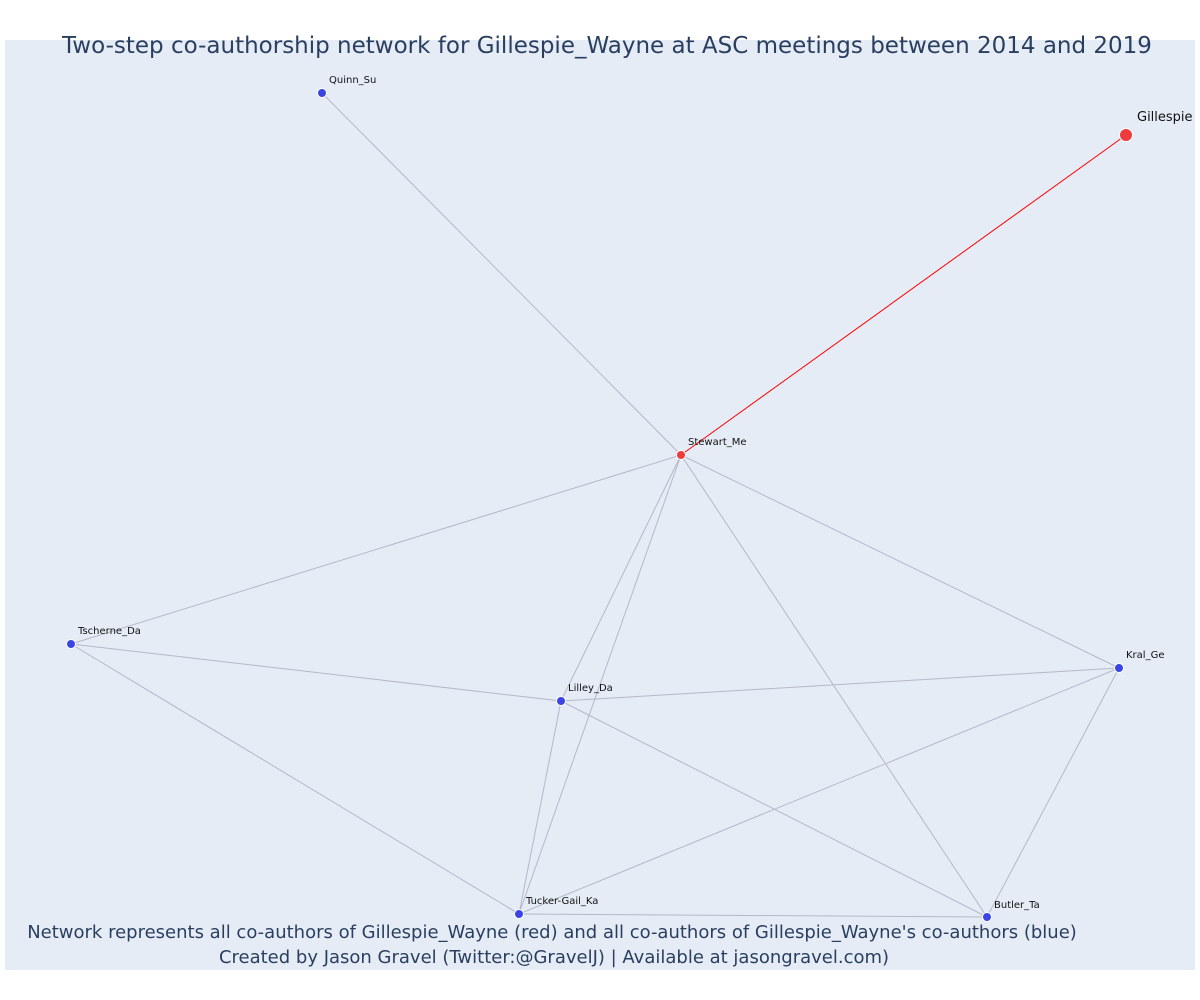 This screenshot has width=1200, height=1000. What do you see at coordinates (1017, 905) in the screenshot?
I see `node-label-Butler_Ta: Butler_Ta` at bounding box center [1017, 905].